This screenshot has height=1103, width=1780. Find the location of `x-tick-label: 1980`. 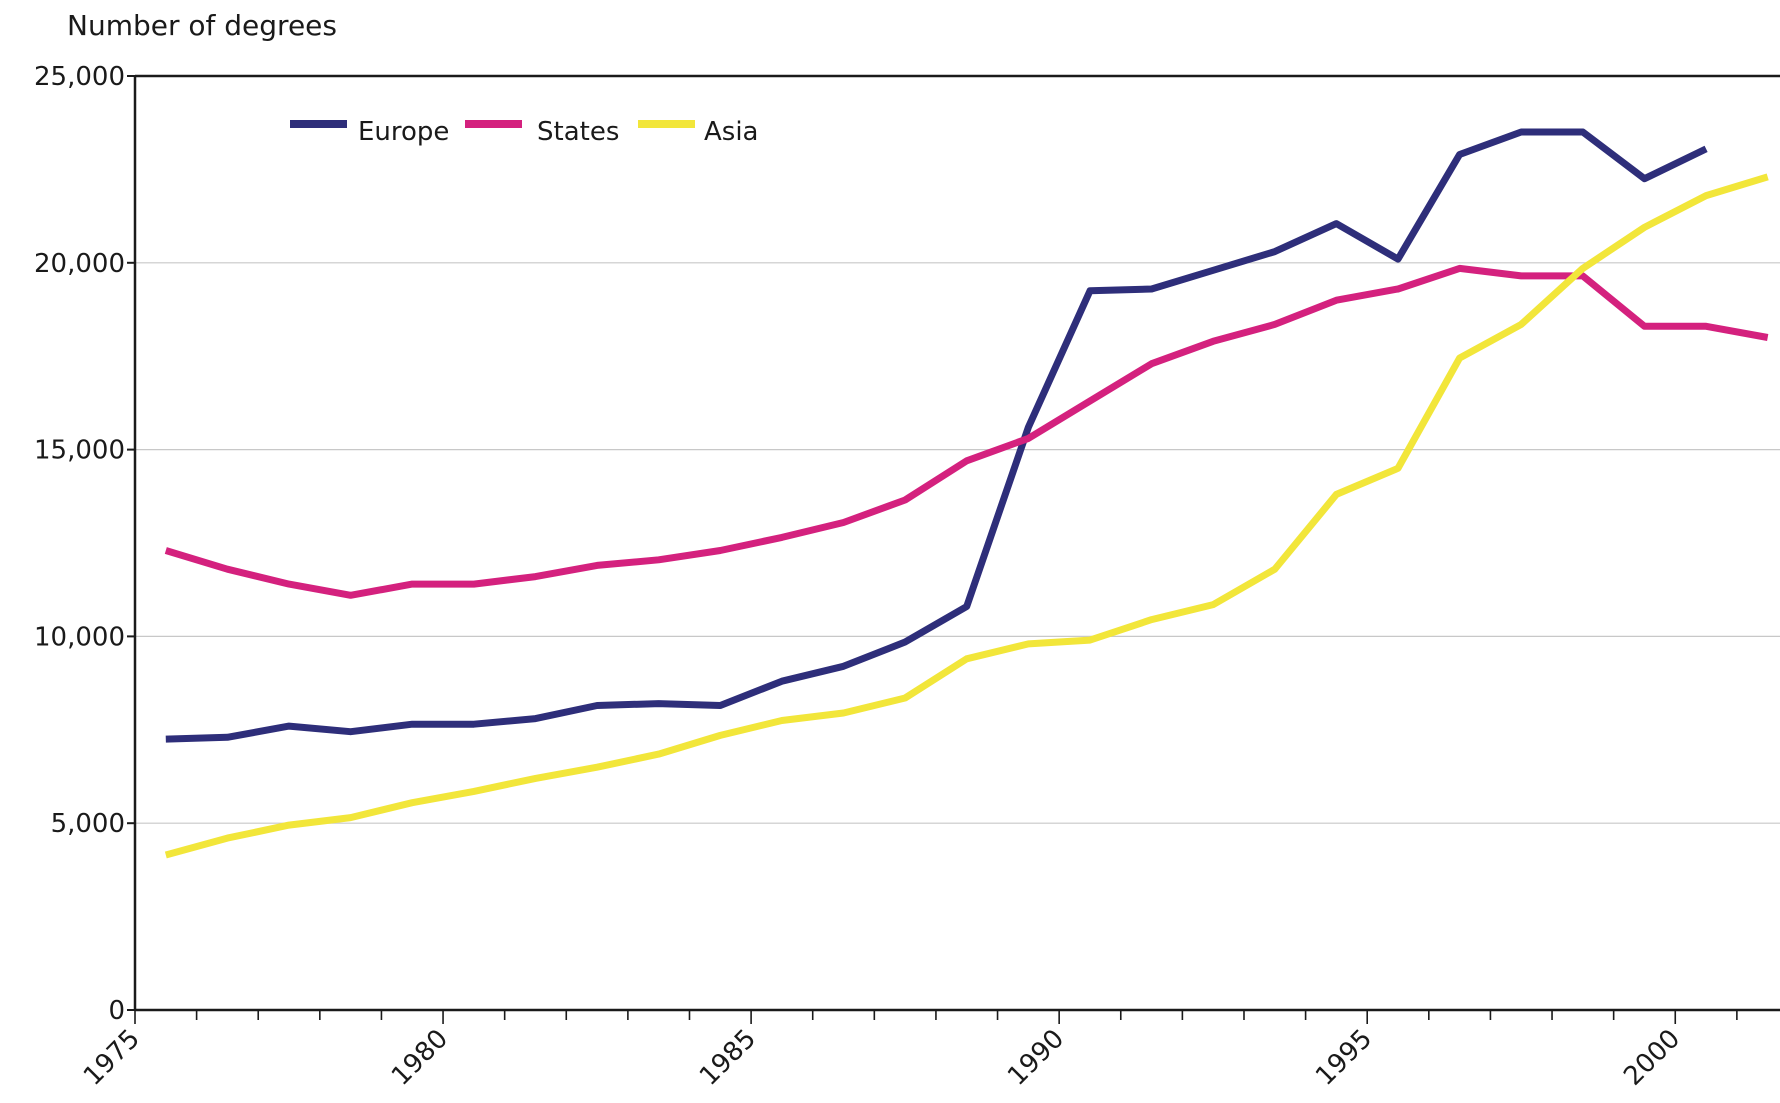

x-tick-label: 1980 is located at coordinates (420, 1058).